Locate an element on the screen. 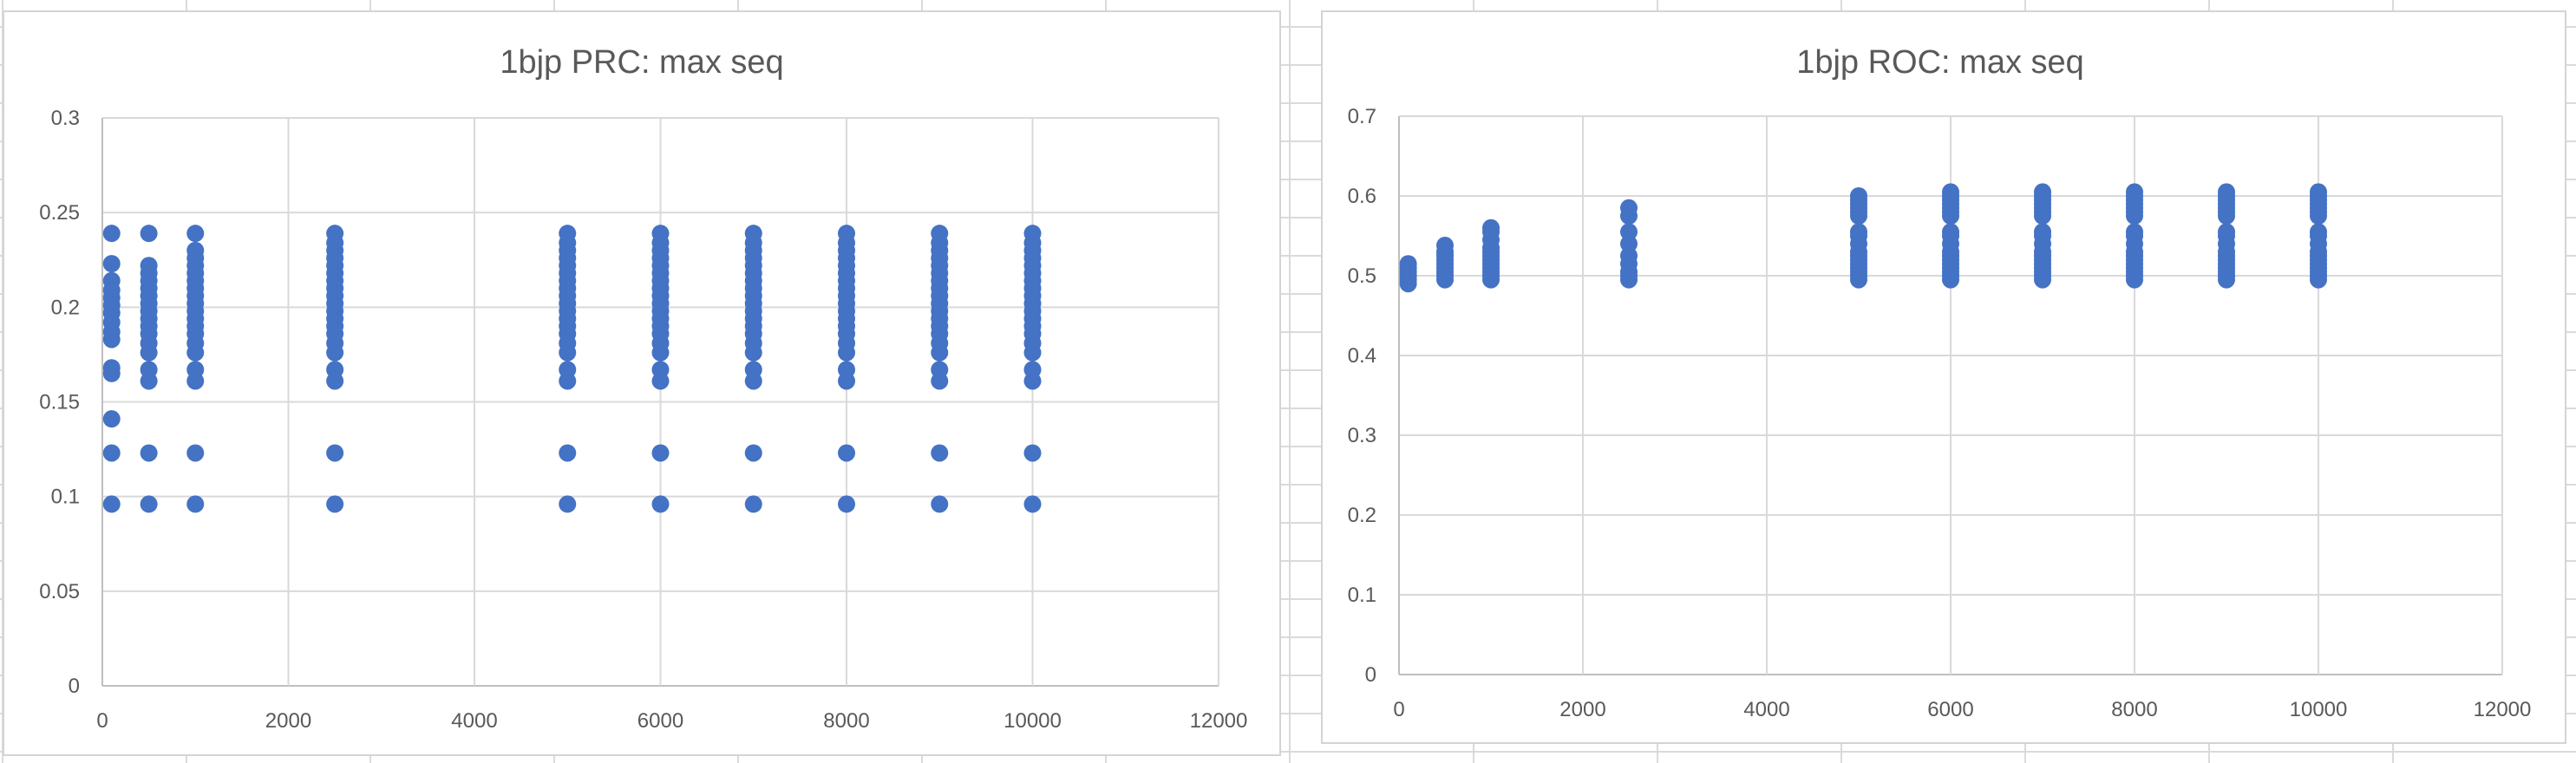  roc-x-tick-label: 10000 is located at coordinates (2319, 709).